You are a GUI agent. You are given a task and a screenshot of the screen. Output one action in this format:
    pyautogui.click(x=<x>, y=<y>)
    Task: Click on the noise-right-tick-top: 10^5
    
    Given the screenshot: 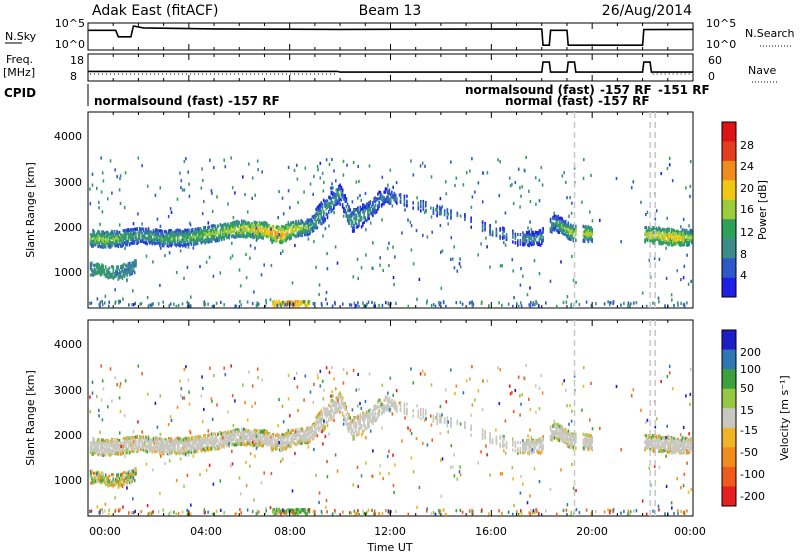 What is the action you would take?
    pyautogui.click(x=721, y=23)
    